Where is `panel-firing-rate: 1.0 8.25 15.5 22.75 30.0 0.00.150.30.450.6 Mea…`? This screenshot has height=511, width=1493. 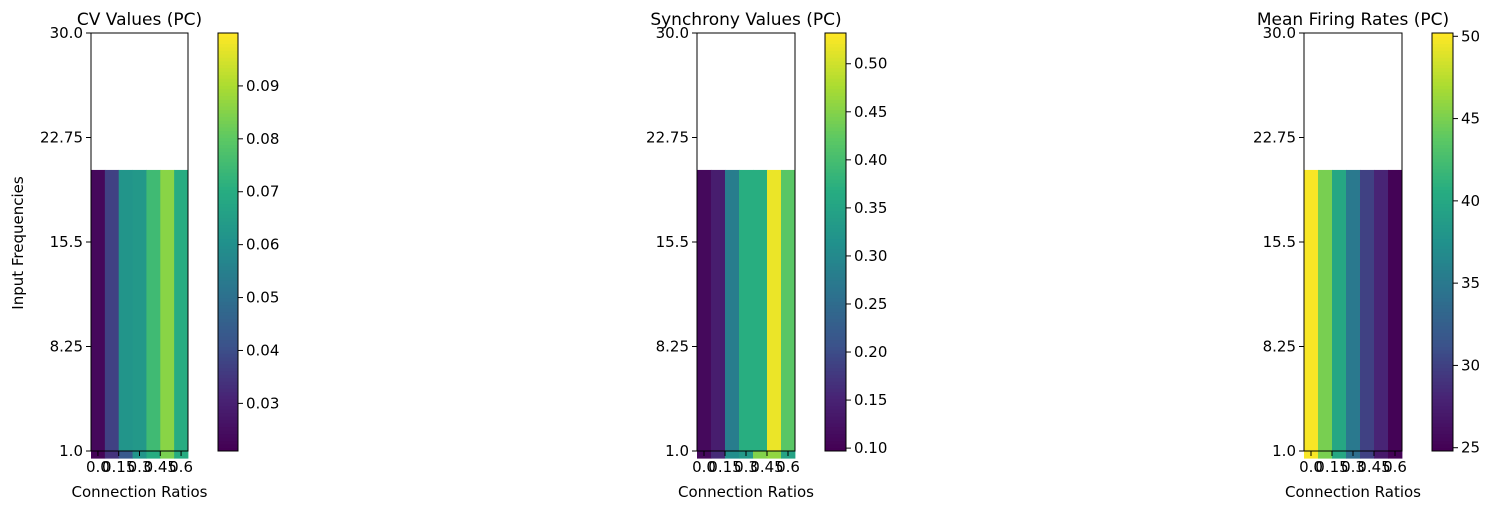 panel-firing-rate: 1.0 8.25 15.5 22.75 30.0 0.00.150.30.450.6 Mea… is located at coordinates (1366, 255).